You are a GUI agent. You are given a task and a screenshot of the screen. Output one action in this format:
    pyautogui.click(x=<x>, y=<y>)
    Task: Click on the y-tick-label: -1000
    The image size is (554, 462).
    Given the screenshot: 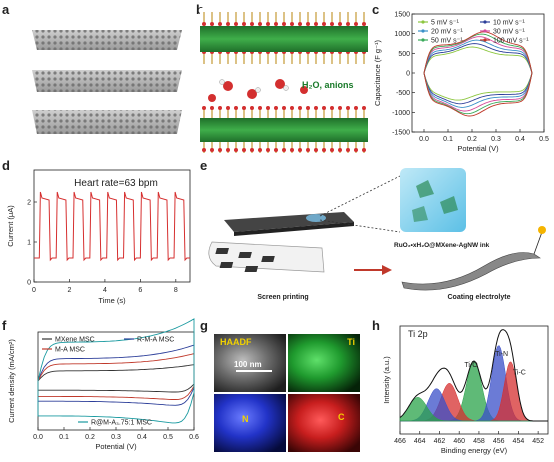 What is the action you would take?
    pyautogui.click(x=401, y=113)
    